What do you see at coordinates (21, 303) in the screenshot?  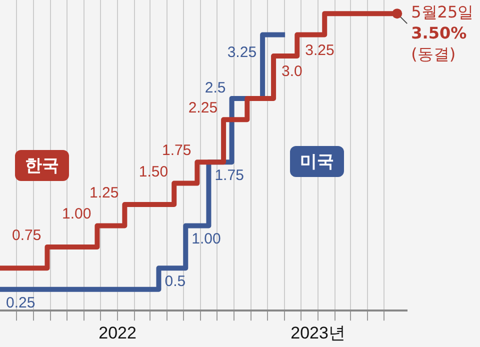 I see `data-label: 0.25` at bounding box center [21, 303].